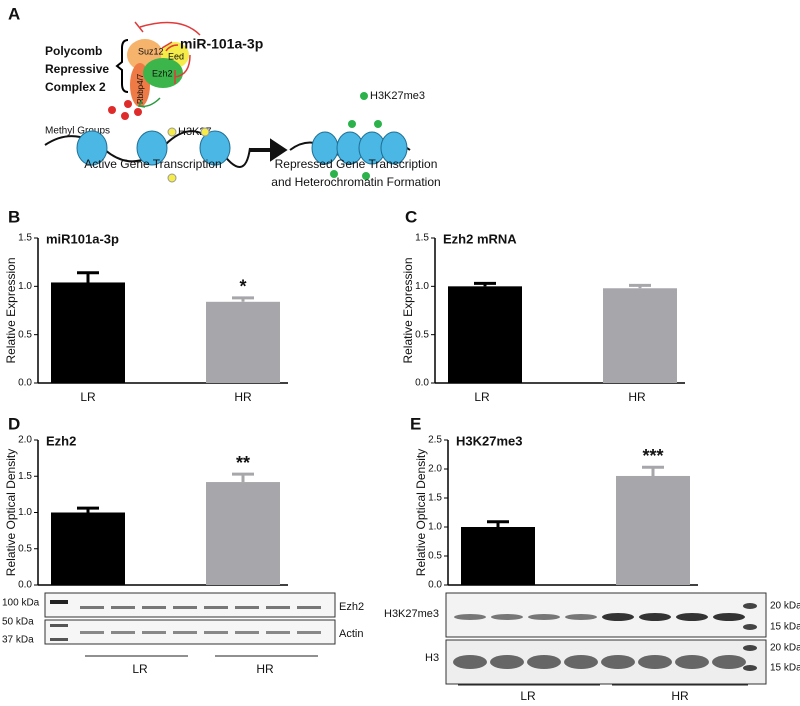 The width and height of the screenshot is (800, 706). I want to click on y-tick-label: 0.5, so click(25, 334).